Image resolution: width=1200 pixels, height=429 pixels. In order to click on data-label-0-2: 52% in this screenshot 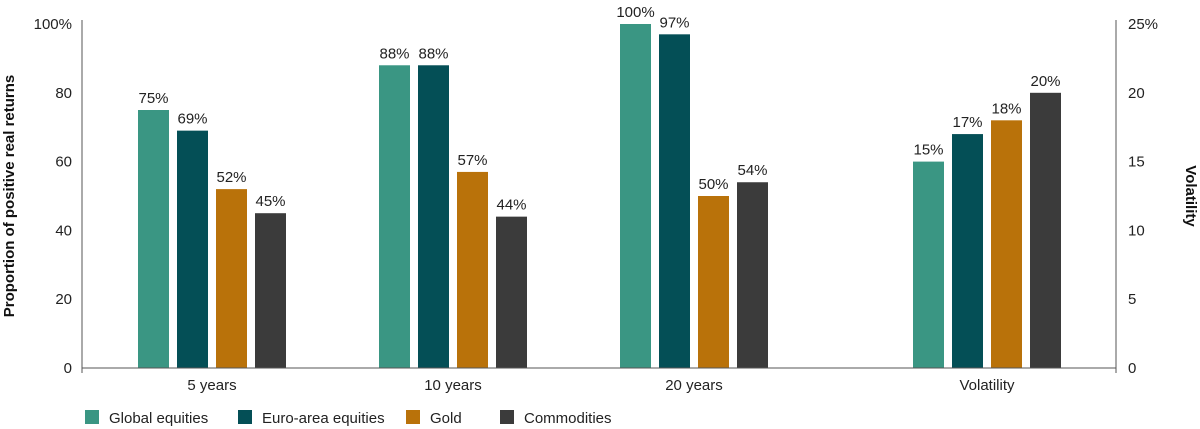, I will do `click(231, 177)`.